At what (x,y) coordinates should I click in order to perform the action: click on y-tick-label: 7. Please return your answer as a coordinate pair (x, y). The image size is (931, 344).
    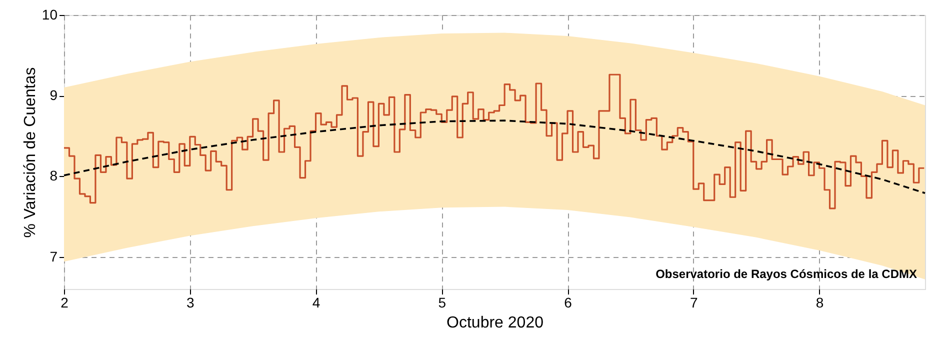
    Looking at the image, I should click on (54, 256).